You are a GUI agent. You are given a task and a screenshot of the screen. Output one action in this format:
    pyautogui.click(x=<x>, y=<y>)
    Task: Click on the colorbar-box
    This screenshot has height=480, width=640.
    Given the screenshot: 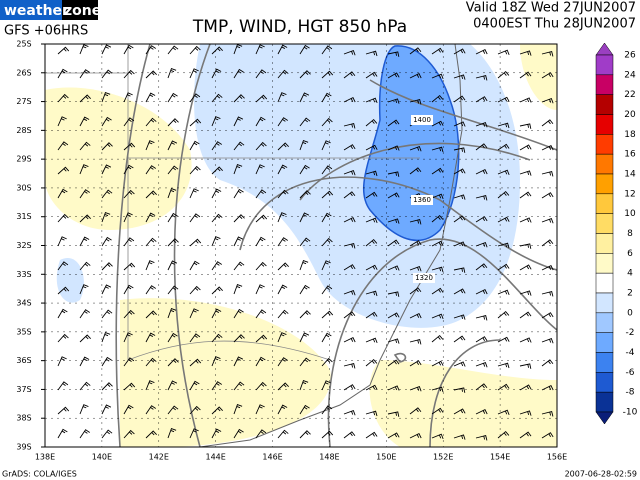 What is the action you would take?
    pyautogui.click(x=604, y=283)
    